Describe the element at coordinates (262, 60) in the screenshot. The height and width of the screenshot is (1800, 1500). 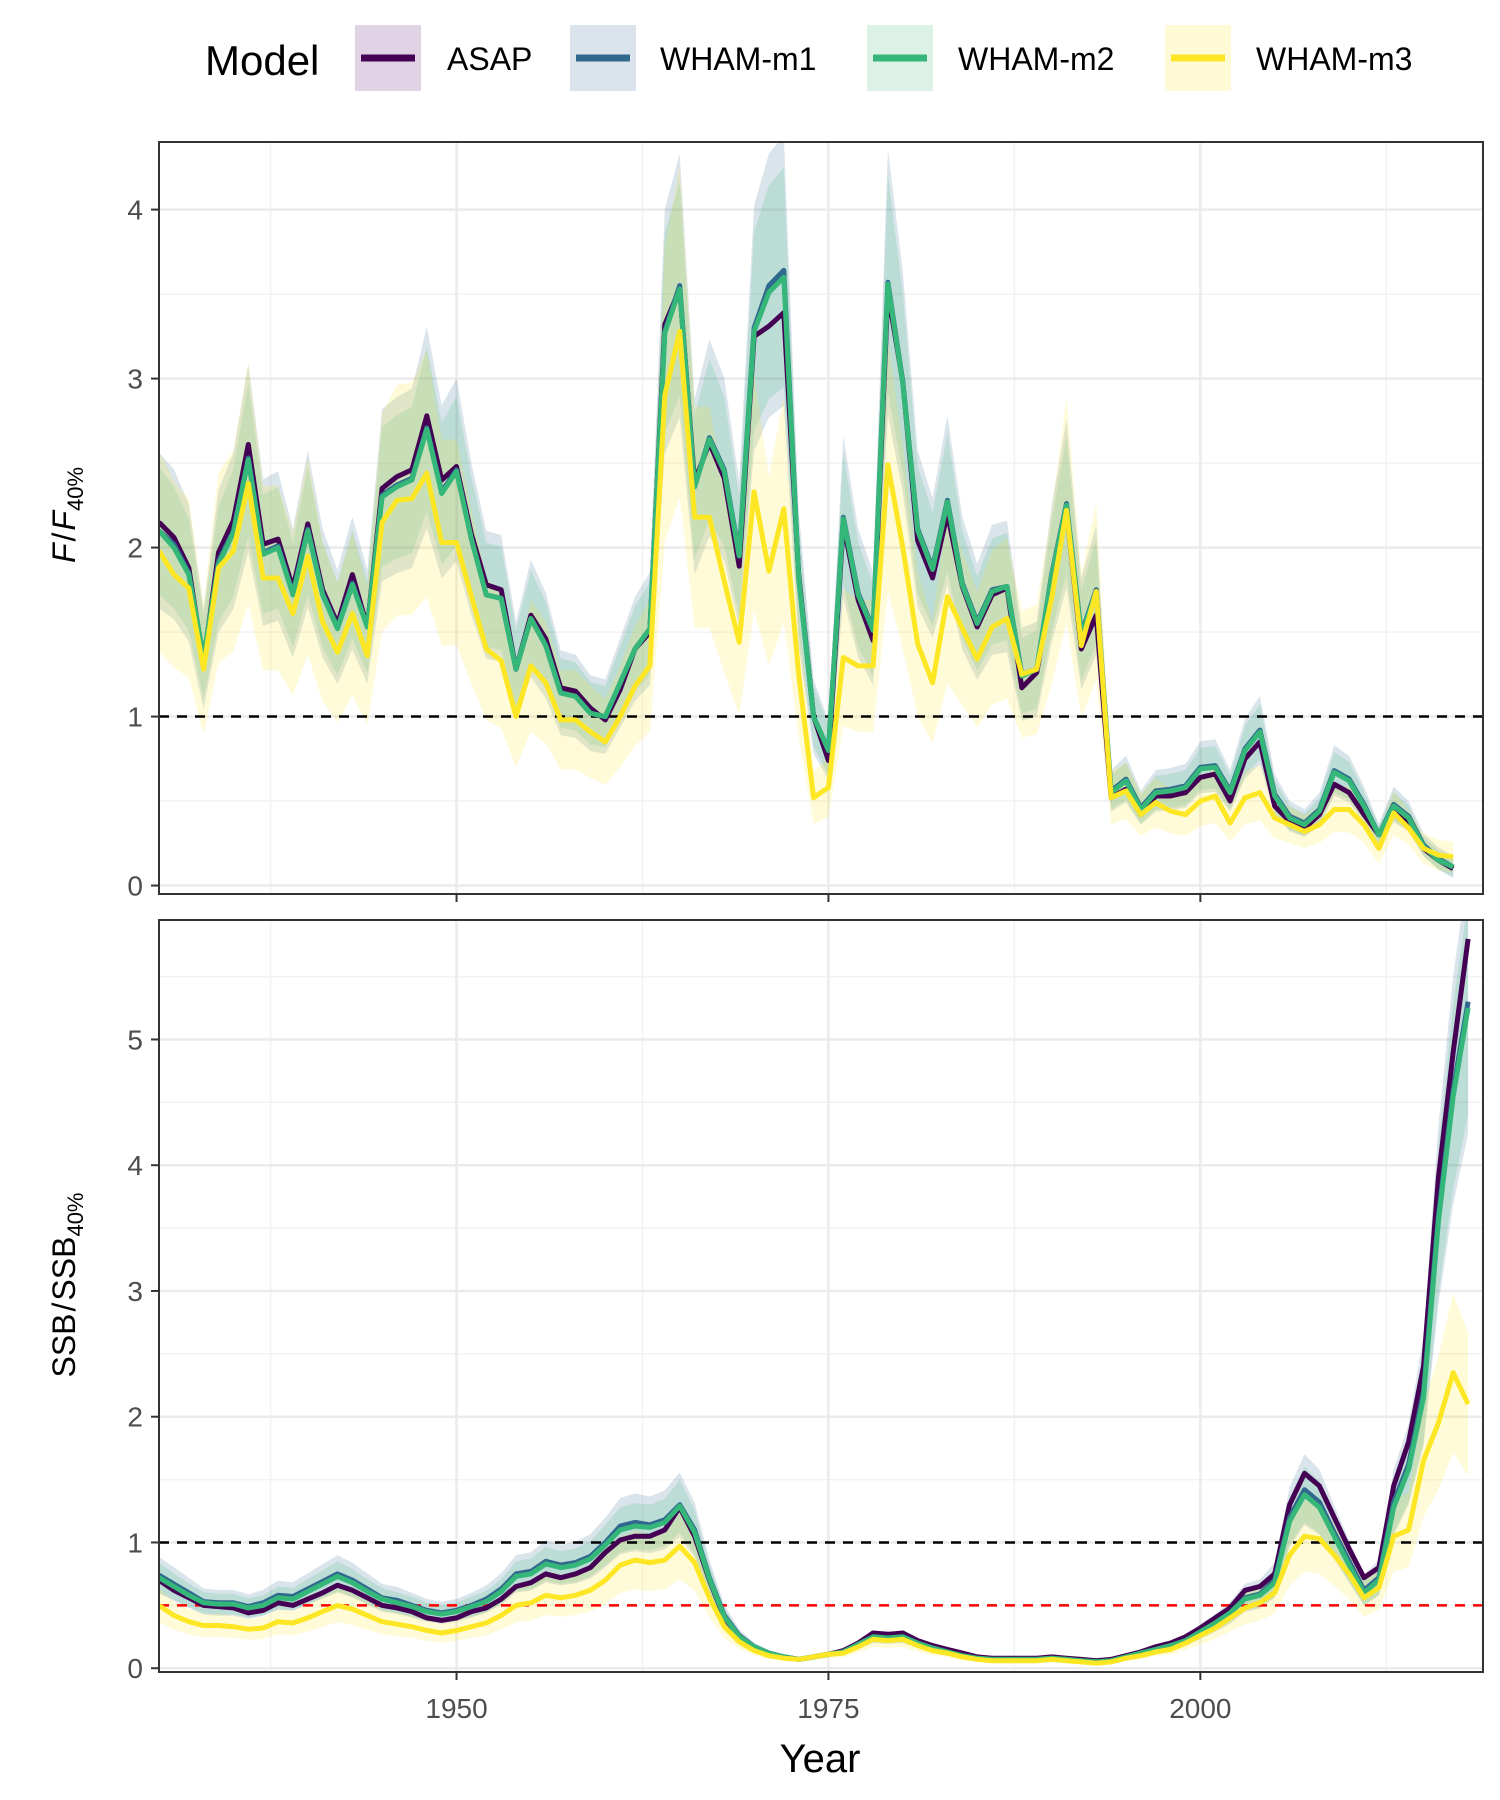
I see `legend-title: Model` at that location.